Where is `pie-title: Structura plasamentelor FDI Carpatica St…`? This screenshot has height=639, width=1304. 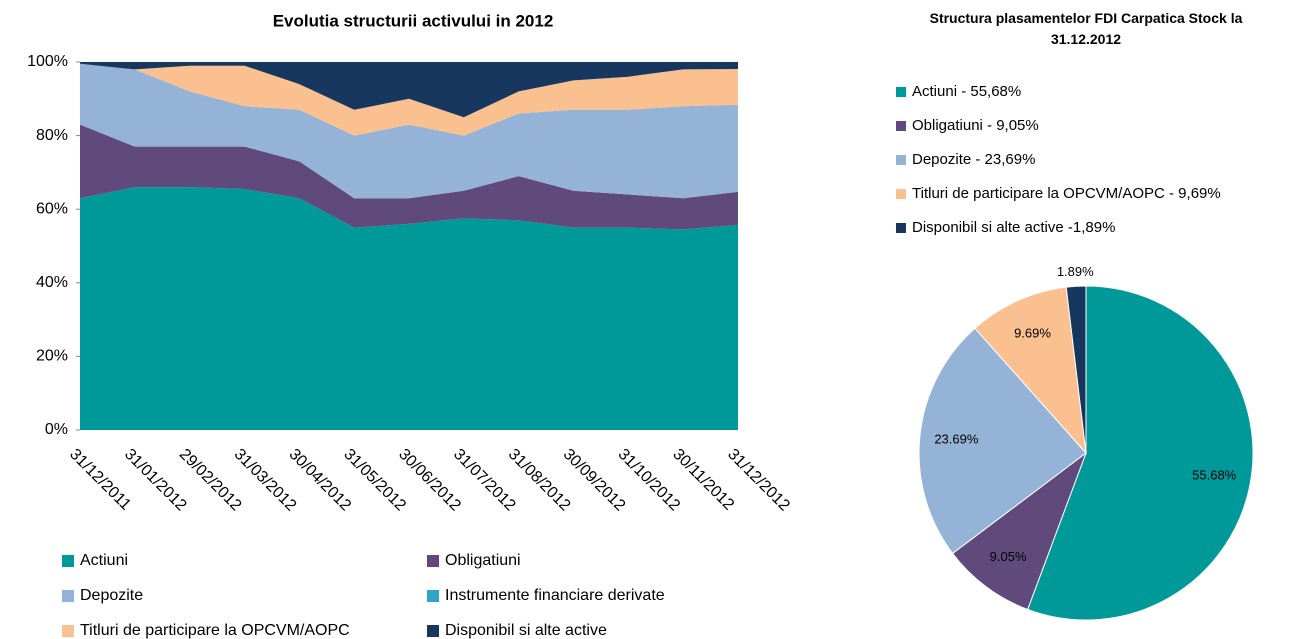
pie-title: Structura plasamentelor FDI Carpatica St… is located at coordinates (1086, 28).